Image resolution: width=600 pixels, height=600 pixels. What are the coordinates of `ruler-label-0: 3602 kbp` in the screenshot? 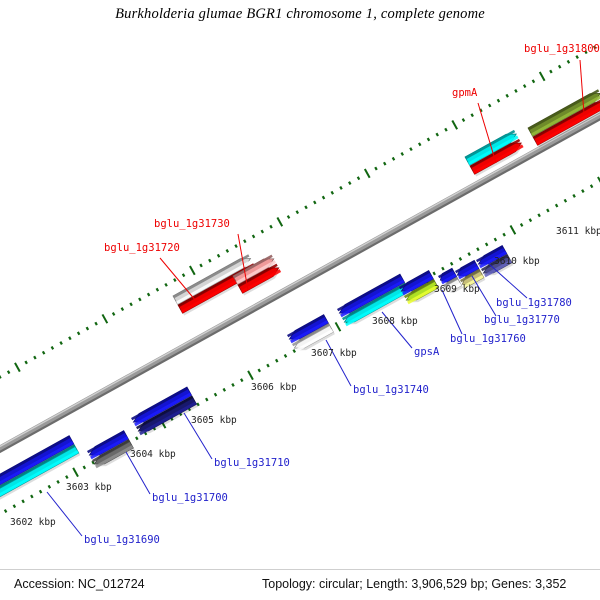 It's located at (33, 522).